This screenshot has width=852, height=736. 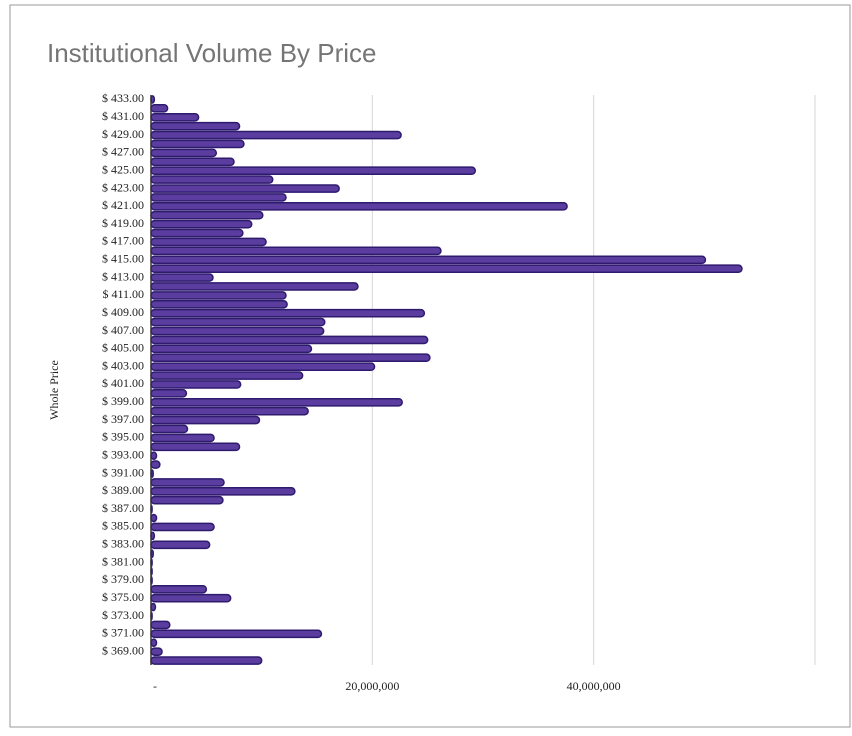 What do you see at coordinates (123, 259) in the screenshot?
I see `y-tick-label: $ 415.00` at bounding box center [123, 259].